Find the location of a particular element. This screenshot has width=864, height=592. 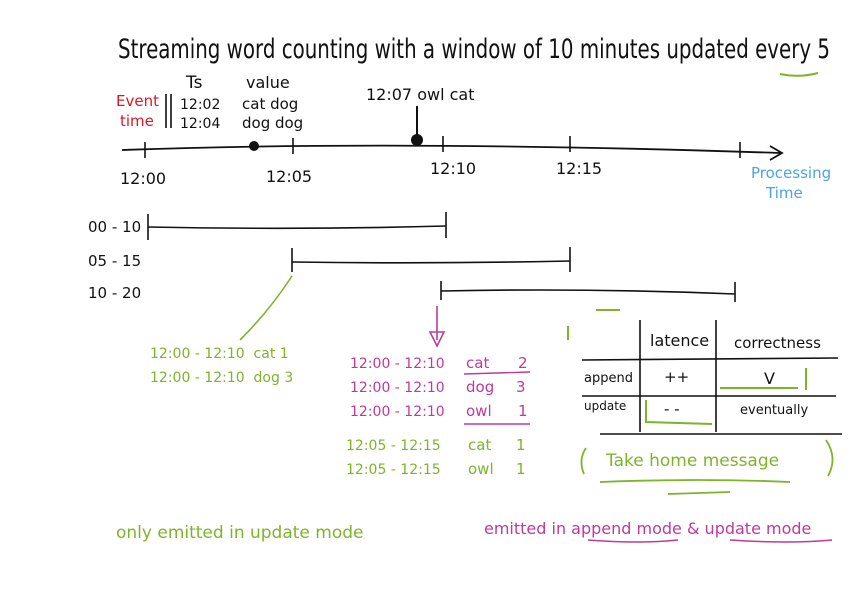

row-update-latence: - - is located at coordinates (672, 409).